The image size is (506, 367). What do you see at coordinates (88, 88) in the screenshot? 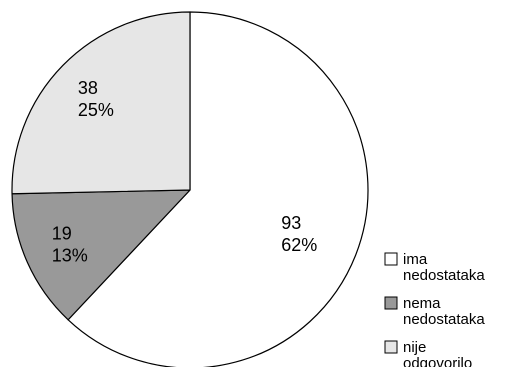
I see `data-label-value: 38` at bounding box center [88, 88].